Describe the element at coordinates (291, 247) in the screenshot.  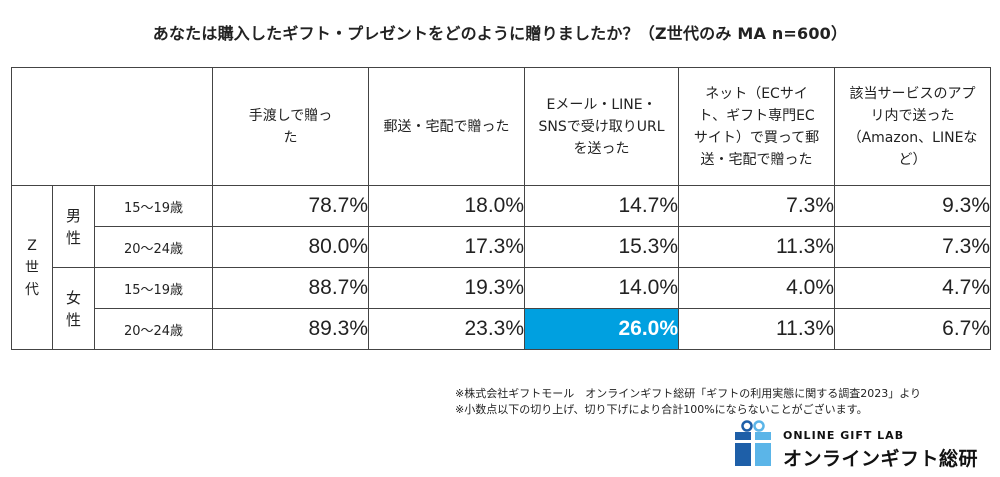
I see `value-cell: 80.0%` at that location.